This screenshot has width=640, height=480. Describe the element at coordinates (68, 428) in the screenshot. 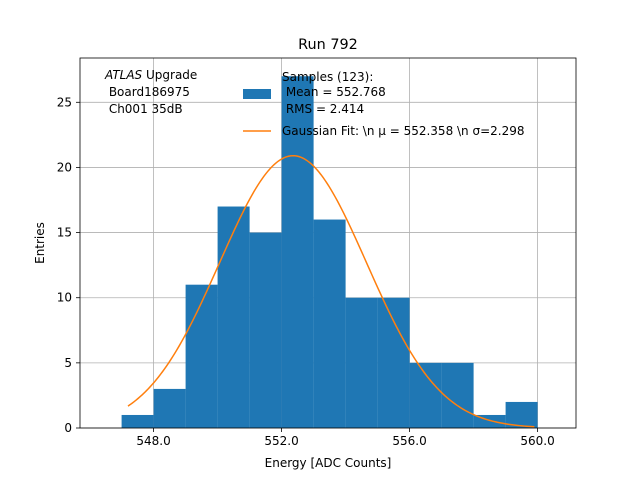

I see `y-tick-label-0: 0` at that location.